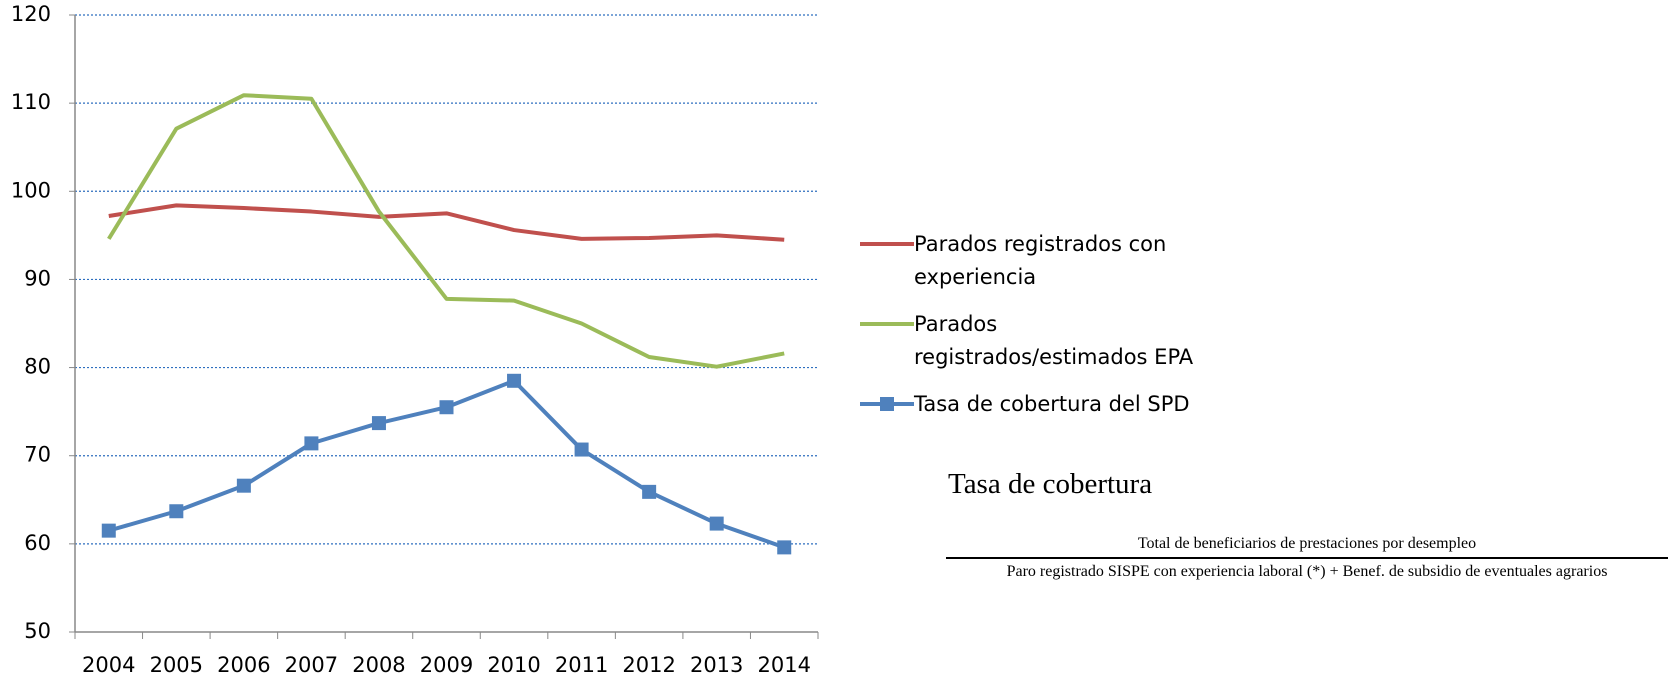 This screenshot has width=1676, height=679. Describe the element at coordinates (243, 665) in the screenshot. I see `x-tick-label: 2006` at that location.